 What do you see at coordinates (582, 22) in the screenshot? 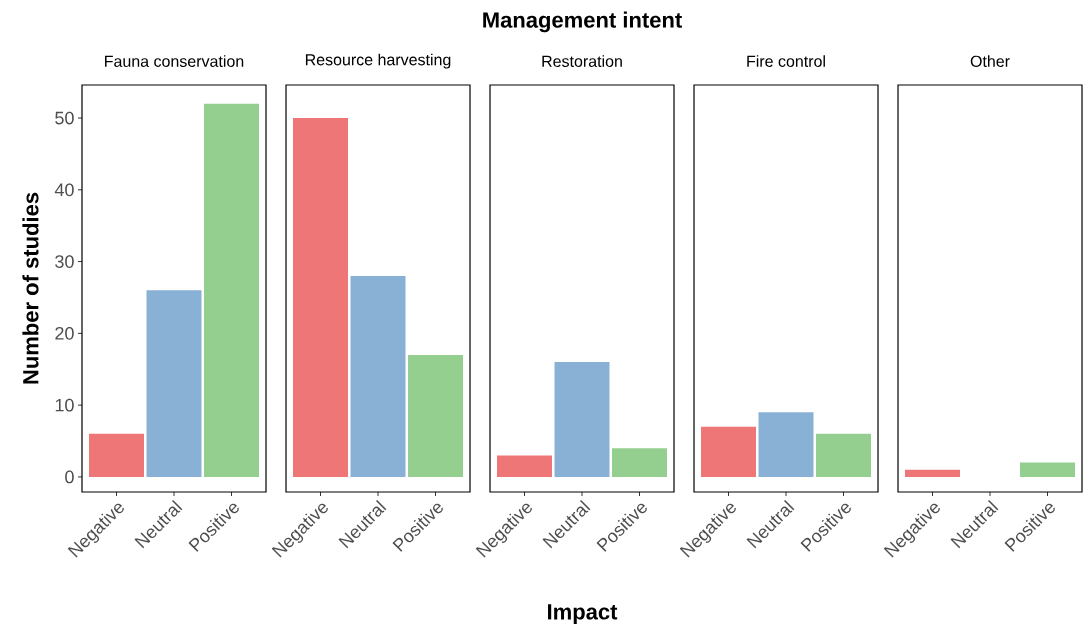
I see `text: Management intent` at bounding box center [582, 22].